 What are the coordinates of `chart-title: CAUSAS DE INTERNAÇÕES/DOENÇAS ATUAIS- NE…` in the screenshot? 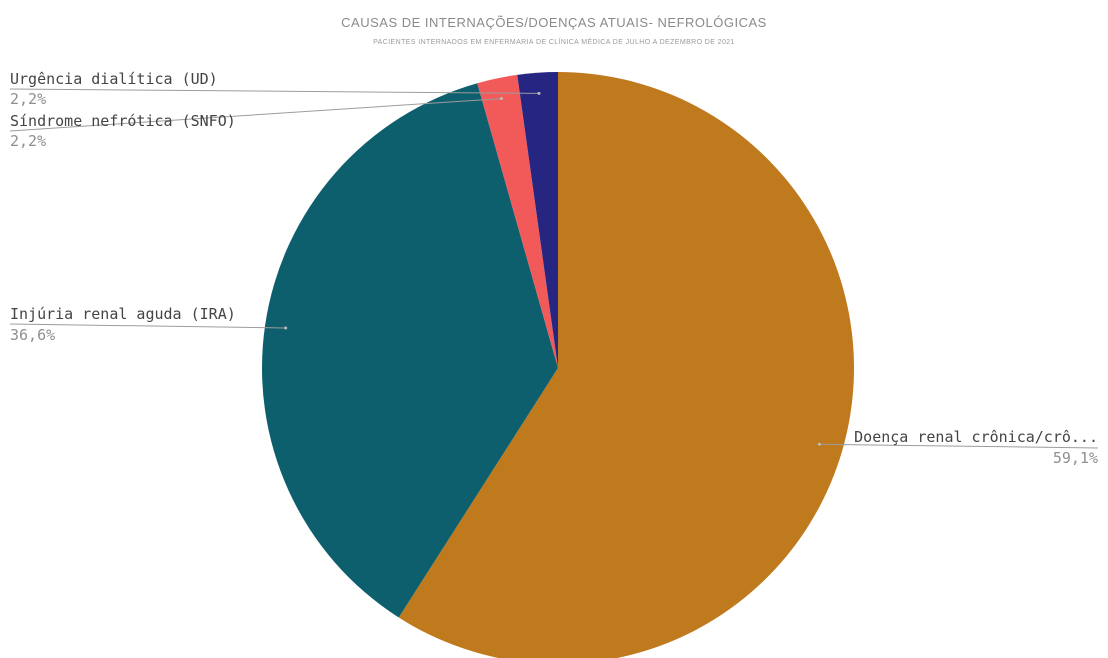 It's located at (554, 22).